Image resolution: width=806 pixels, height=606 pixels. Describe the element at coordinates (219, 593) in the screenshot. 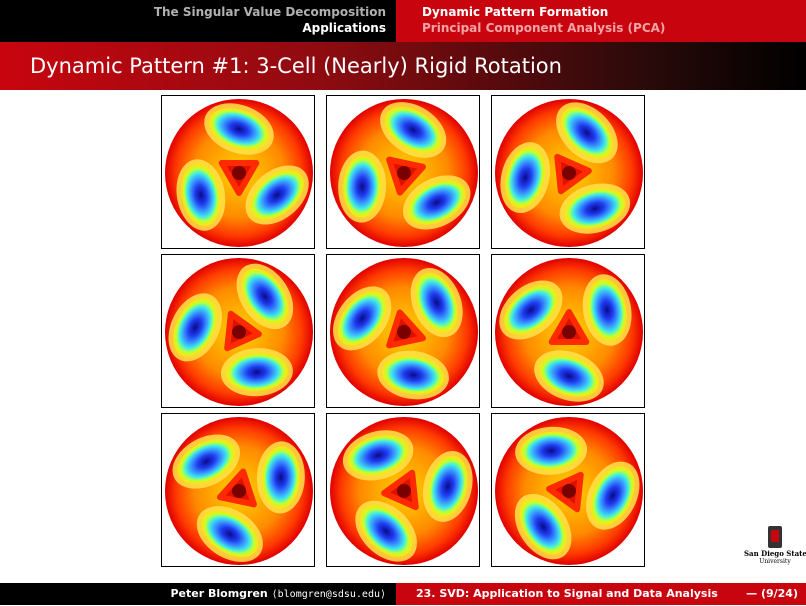

I see `footer-author: Peter Blomgren` at that location.